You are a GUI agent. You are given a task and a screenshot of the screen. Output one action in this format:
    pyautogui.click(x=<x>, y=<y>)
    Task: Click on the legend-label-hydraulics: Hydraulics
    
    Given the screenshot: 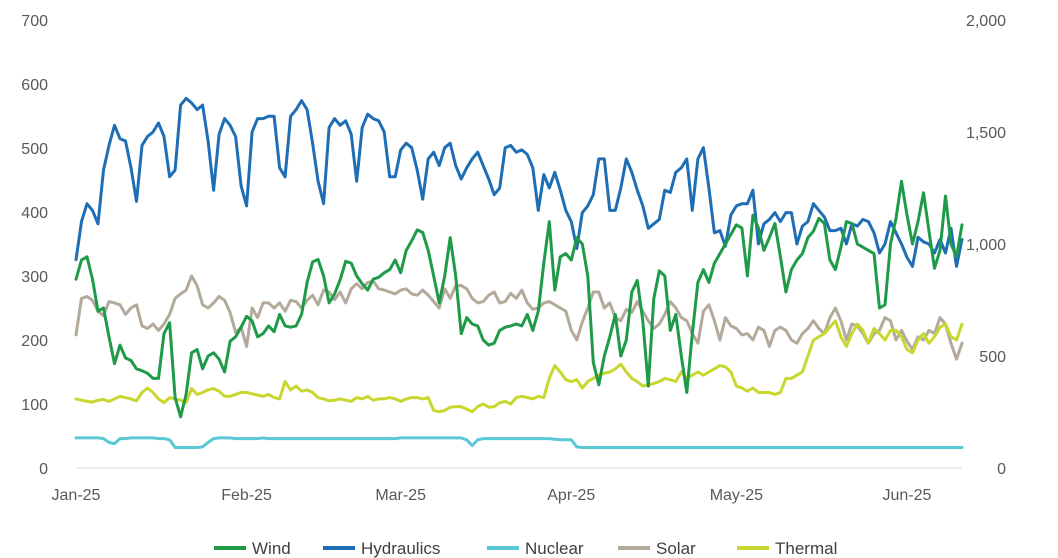 What is the action you would take?
    pyautogui.click(x=400, y=548)
    